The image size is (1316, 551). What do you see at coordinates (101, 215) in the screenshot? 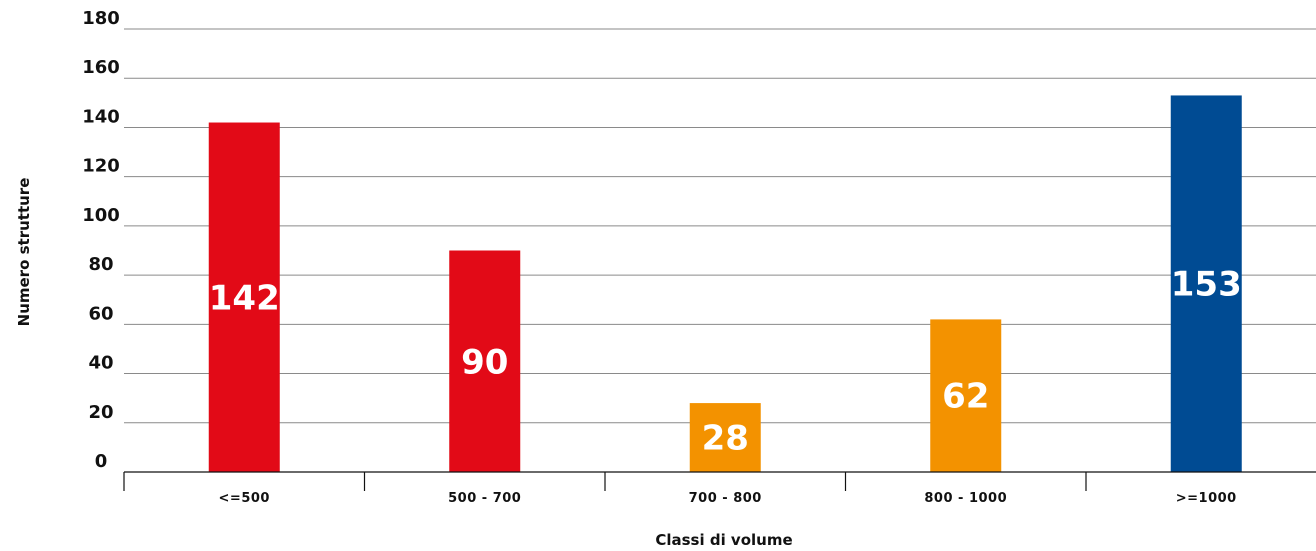
I see `y-tick-label: 100` at bounding box center [101, 215].